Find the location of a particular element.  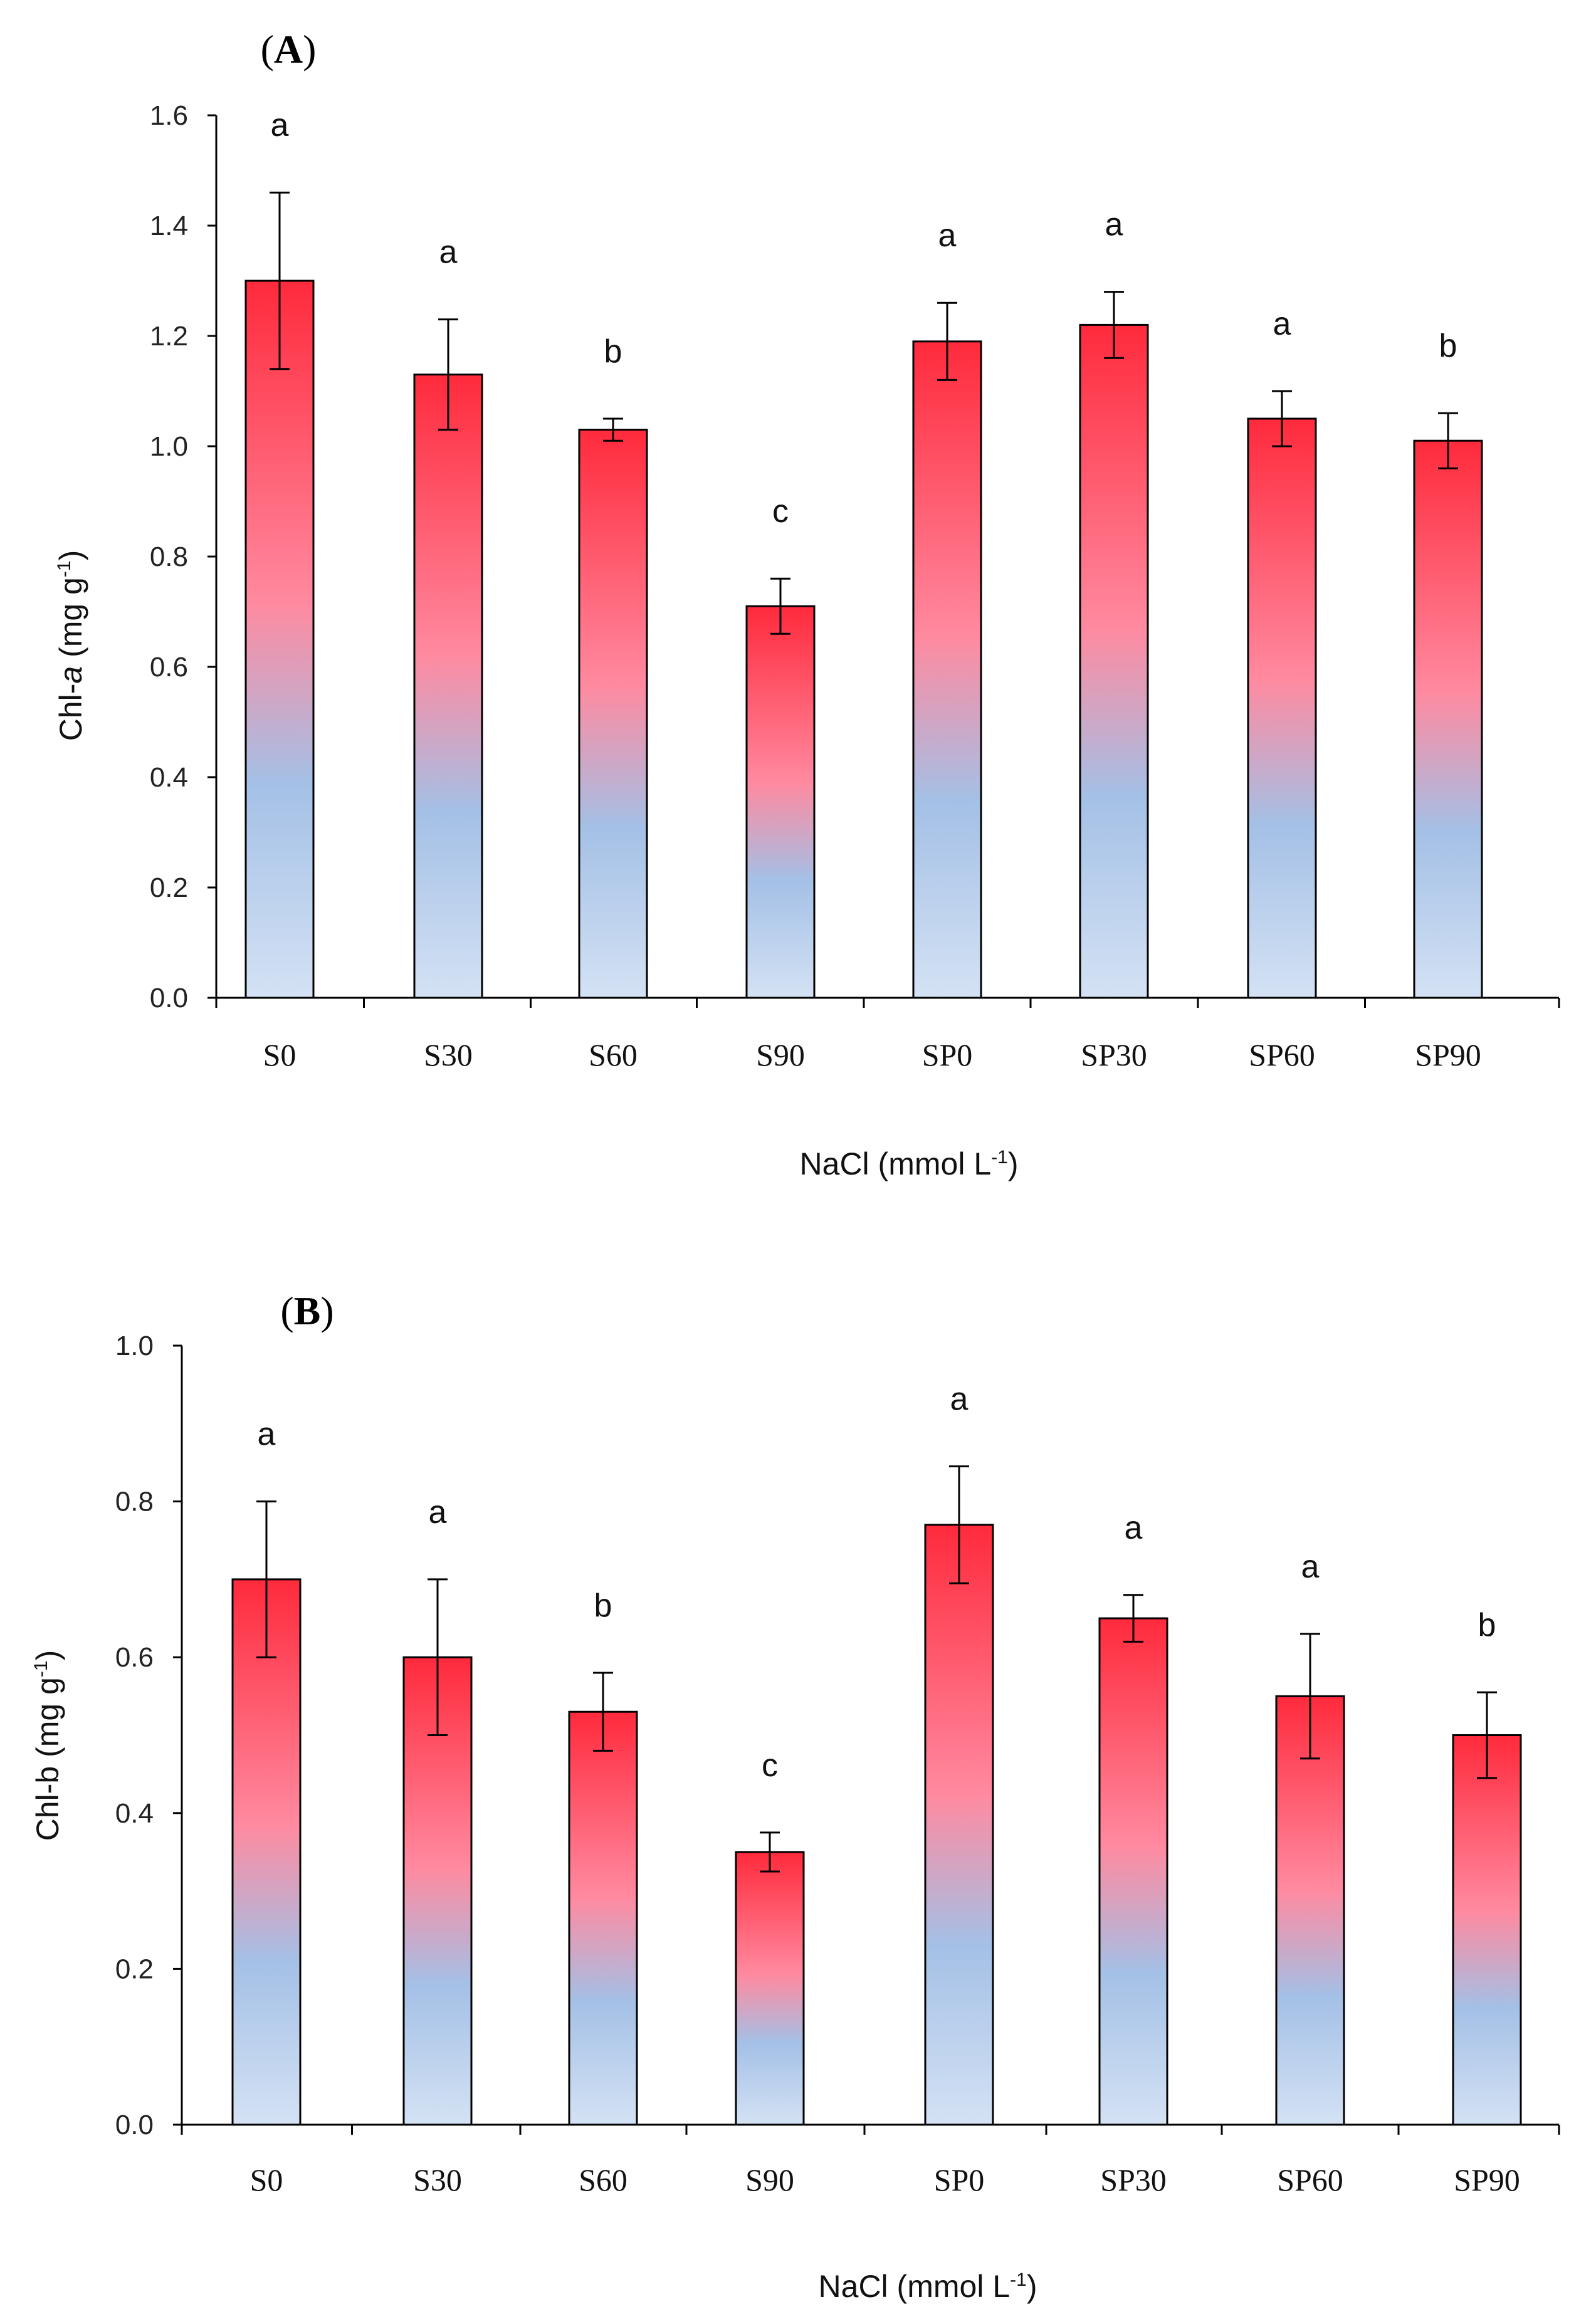

bar-a-S30 is located at coordinates (448, 686).